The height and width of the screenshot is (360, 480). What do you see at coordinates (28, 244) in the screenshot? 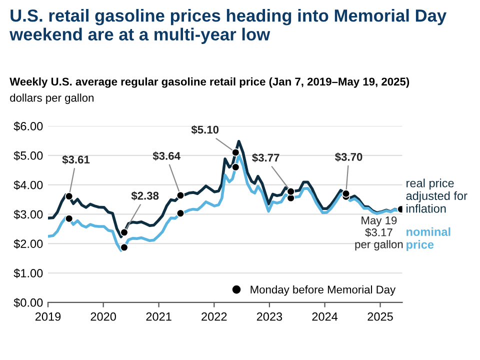
I see `y-tick-label: $2.00` at bounding box center [28, 244].